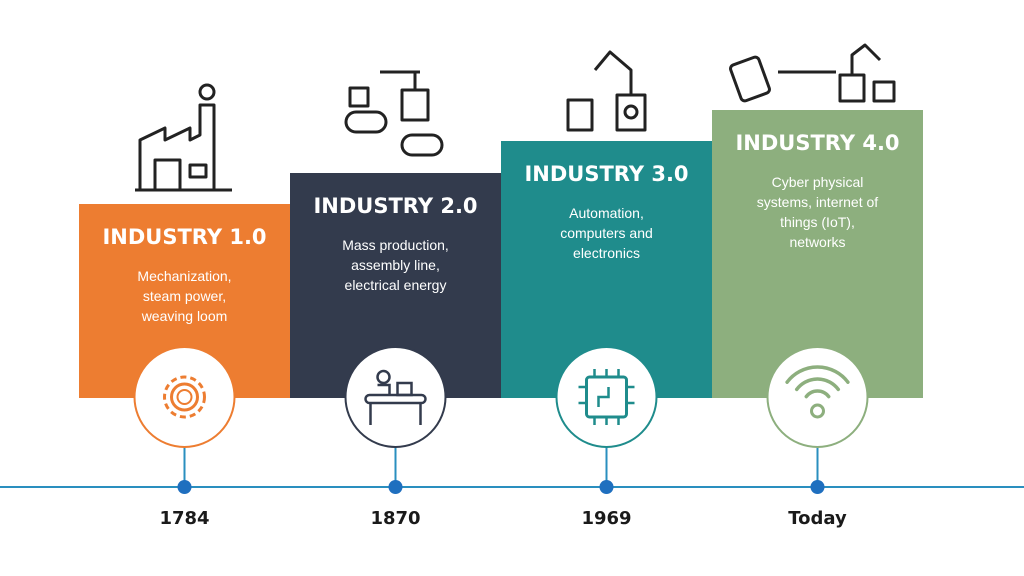  Describe the element at coordinates (395, 206) in the screenshot. I see `stage-title: INDUSTRY 2.0` at that location.